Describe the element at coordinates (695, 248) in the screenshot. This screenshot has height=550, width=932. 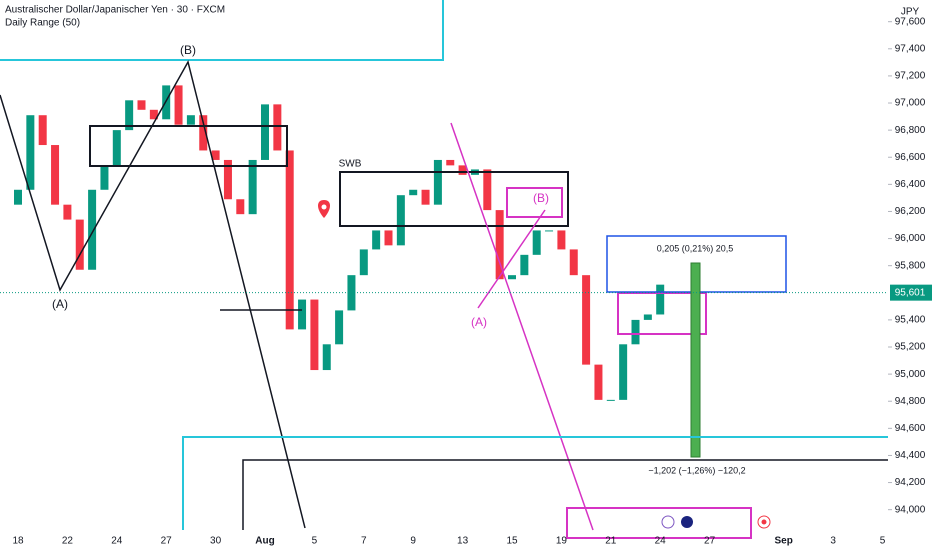
I see `measure-label: 0,205 (0,21%) 20,5` at that location.